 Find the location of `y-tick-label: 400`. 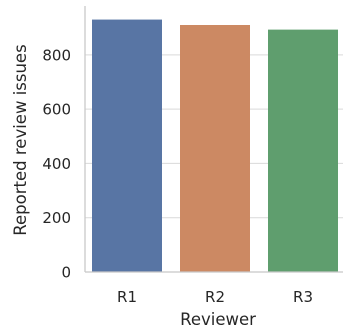

y-tick-label: 400 is located at coordinates (56, 164).